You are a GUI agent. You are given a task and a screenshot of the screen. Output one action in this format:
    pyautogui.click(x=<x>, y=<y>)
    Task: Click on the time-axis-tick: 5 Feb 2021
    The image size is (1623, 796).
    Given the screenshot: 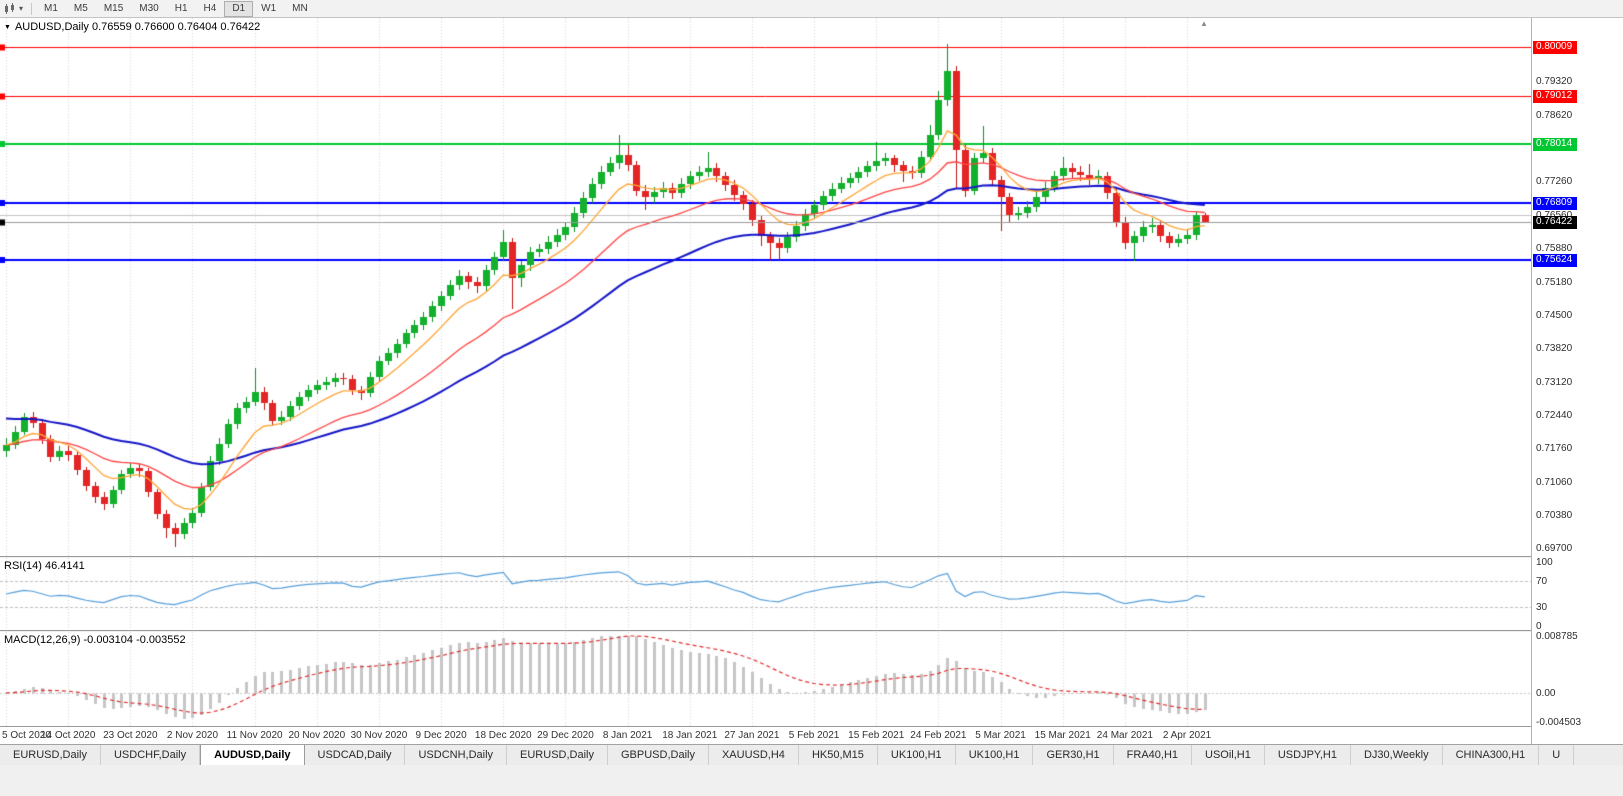 What is the action you would take?
    pyautogui.click(x=814, y=735)
    